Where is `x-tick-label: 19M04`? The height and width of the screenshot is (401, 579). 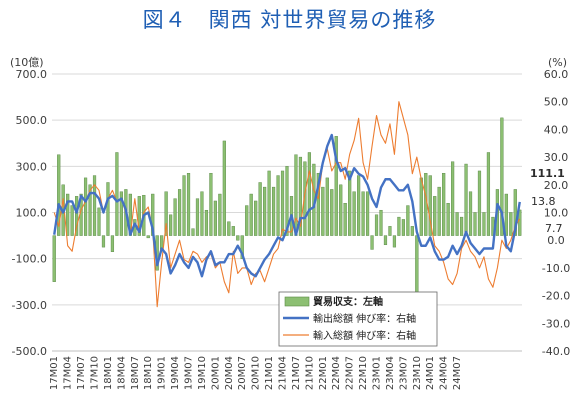
x-tick-label: 19M04 is located at coordinates (175, 373).